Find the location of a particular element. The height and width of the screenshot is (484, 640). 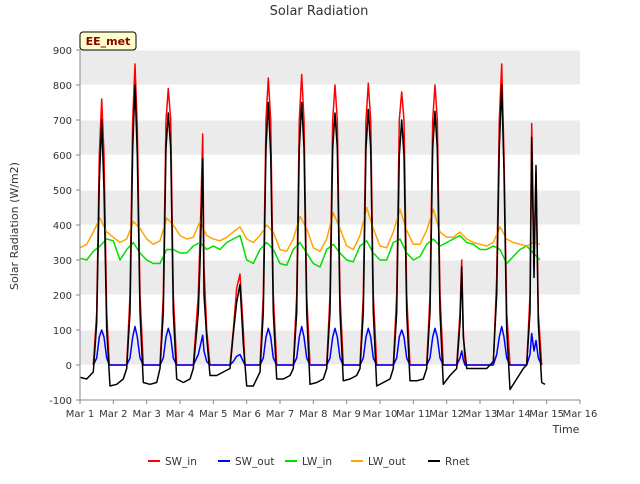

x-tick-label: Mar 15 is located at coordinates (546, 414).